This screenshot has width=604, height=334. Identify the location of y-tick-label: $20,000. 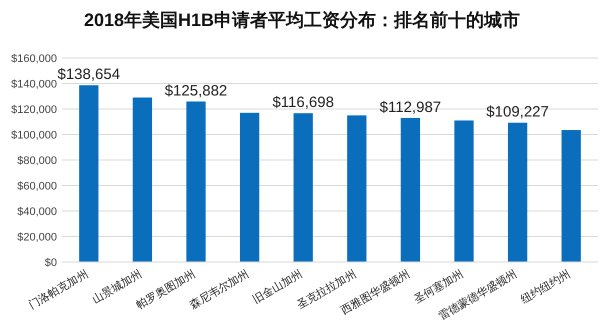
(37, 238).